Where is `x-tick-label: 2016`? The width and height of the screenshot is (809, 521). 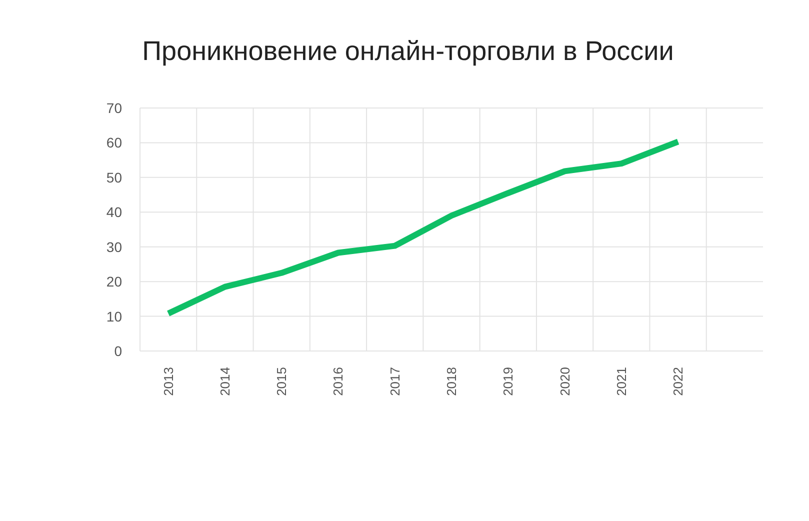
x-tick-label: 2016 is located at coordinates (338, 381).